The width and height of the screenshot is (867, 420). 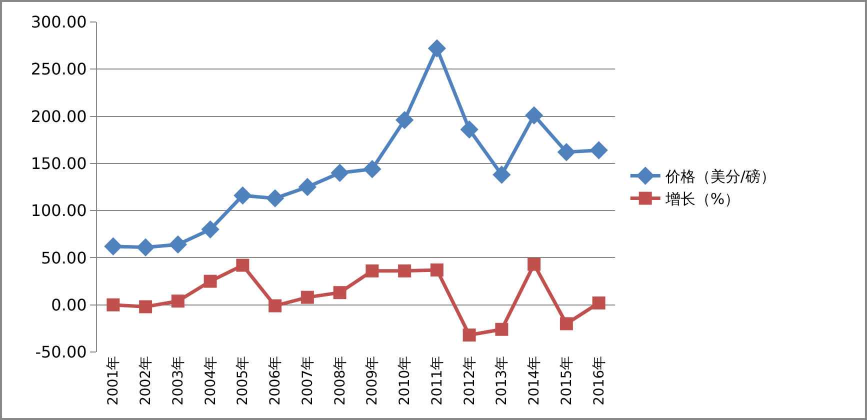 What do you see at coordinates (178, 381) in the screenshot?
I see `x-tick-label: 2003年` at bounding box center [178, 381].